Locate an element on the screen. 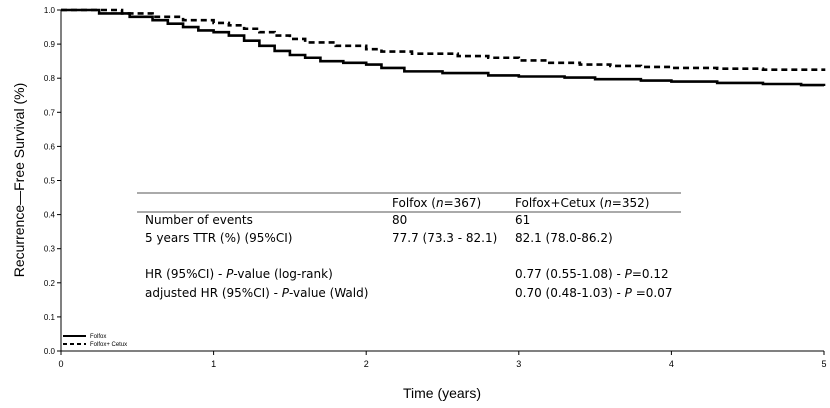 This screenshot has width=830, height=408. x-tick-label: 2 is located at coordinates (366, 364).